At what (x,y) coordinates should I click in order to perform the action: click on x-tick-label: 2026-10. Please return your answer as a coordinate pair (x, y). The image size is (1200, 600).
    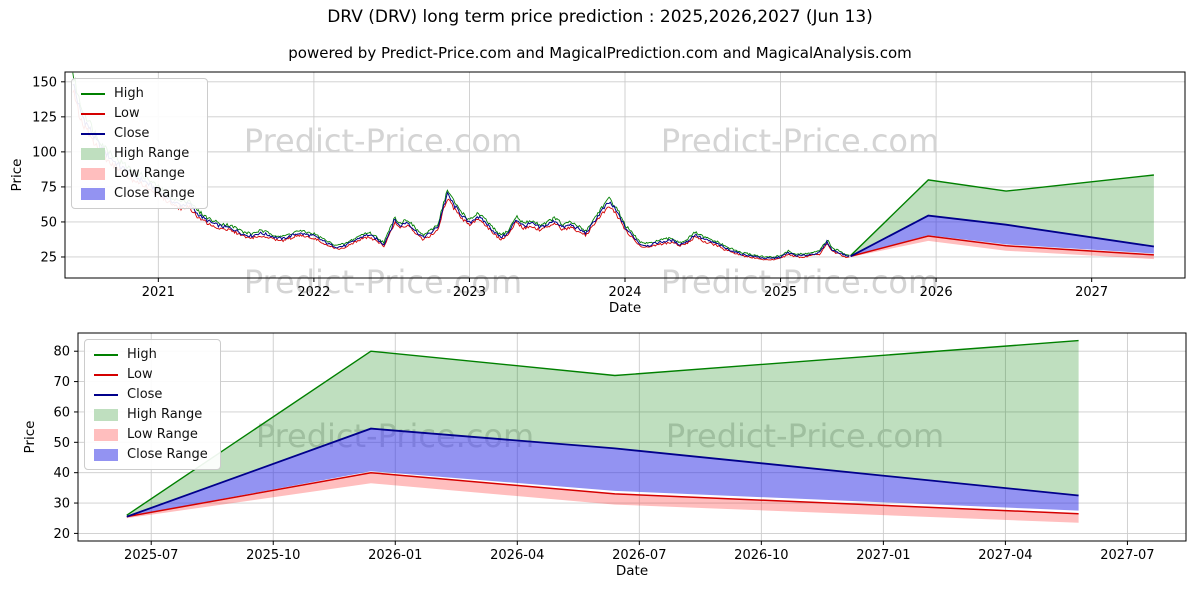
    Looking at the image, I should click on (761, 555).